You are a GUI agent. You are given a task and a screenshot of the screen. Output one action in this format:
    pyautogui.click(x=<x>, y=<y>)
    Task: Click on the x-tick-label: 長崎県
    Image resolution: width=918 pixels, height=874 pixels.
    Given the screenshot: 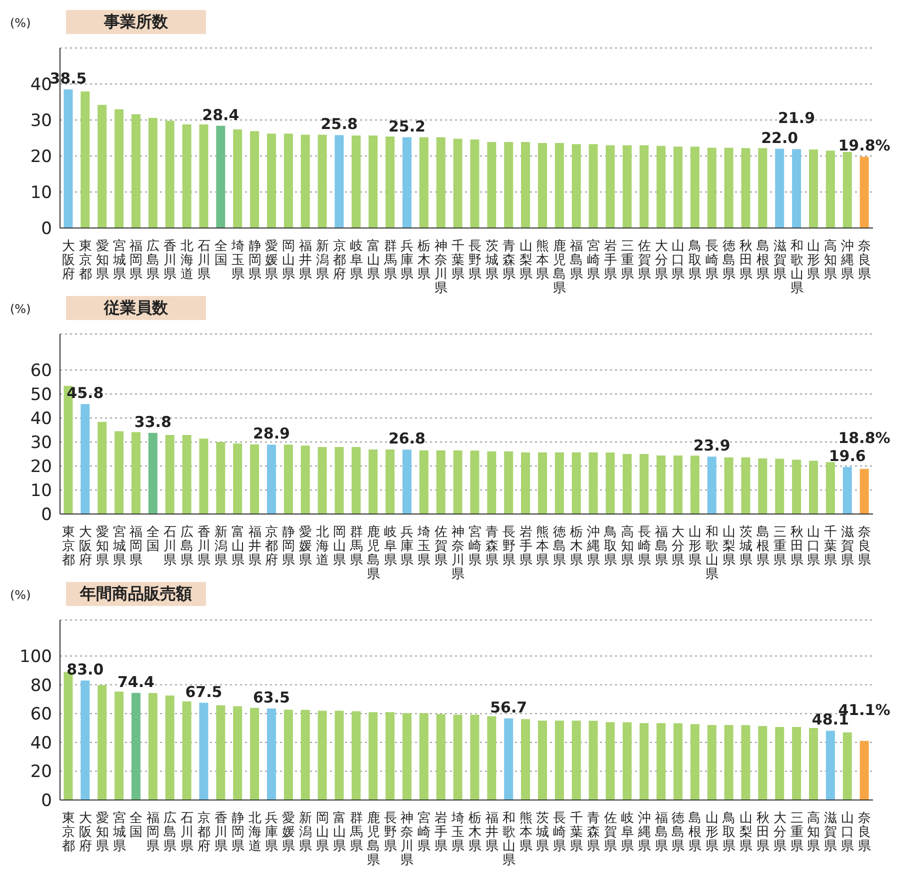 What is the action you would take?
    pyautogui.click(x=644, y=546)
    